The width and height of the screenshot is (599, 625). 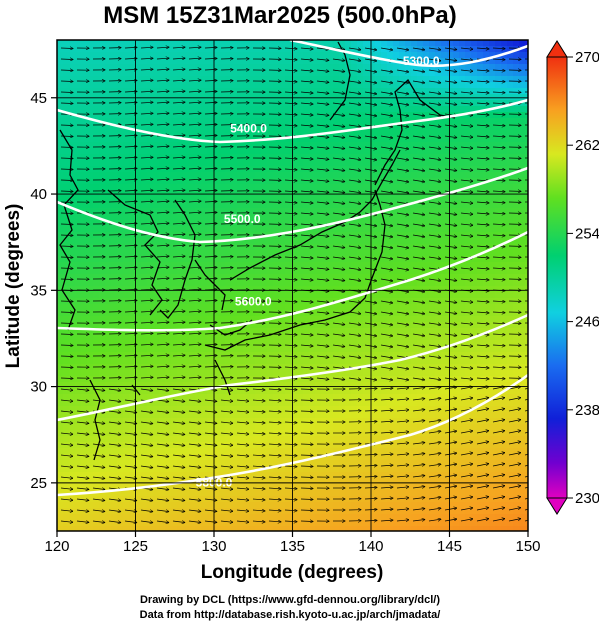 What do you see at coordinates (56, 546) in the screenshot?
I see `x-tick-label: 120` at bounding box center [56, 546].